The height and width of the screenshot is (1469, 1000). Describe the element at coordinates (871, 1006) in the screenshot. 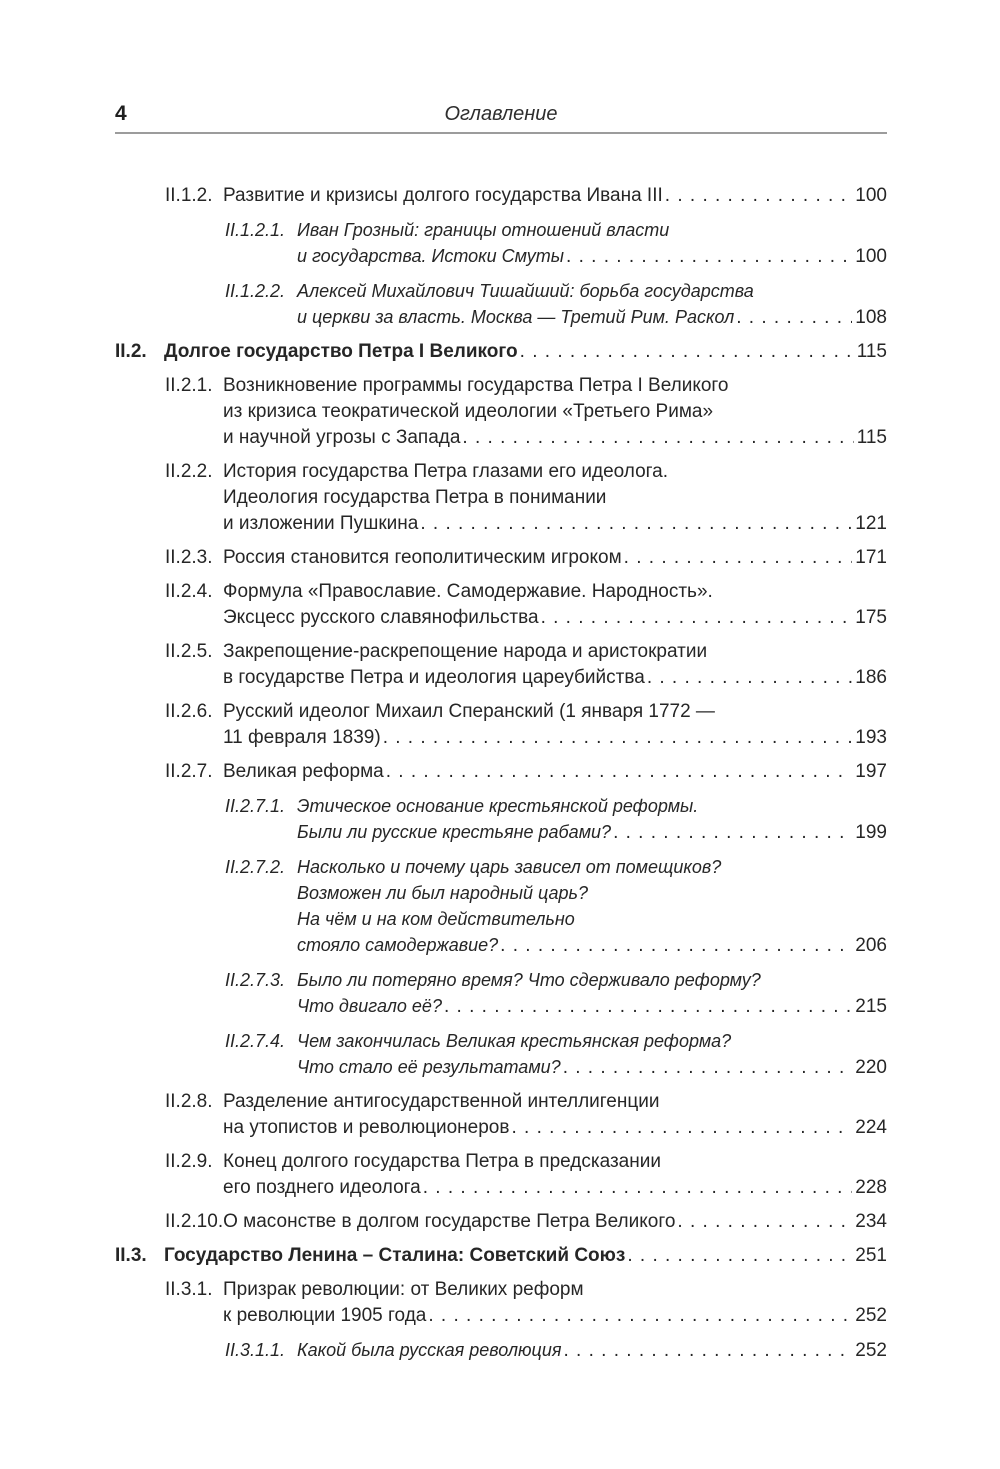

I see `toc-entry-page: 215` at that location.